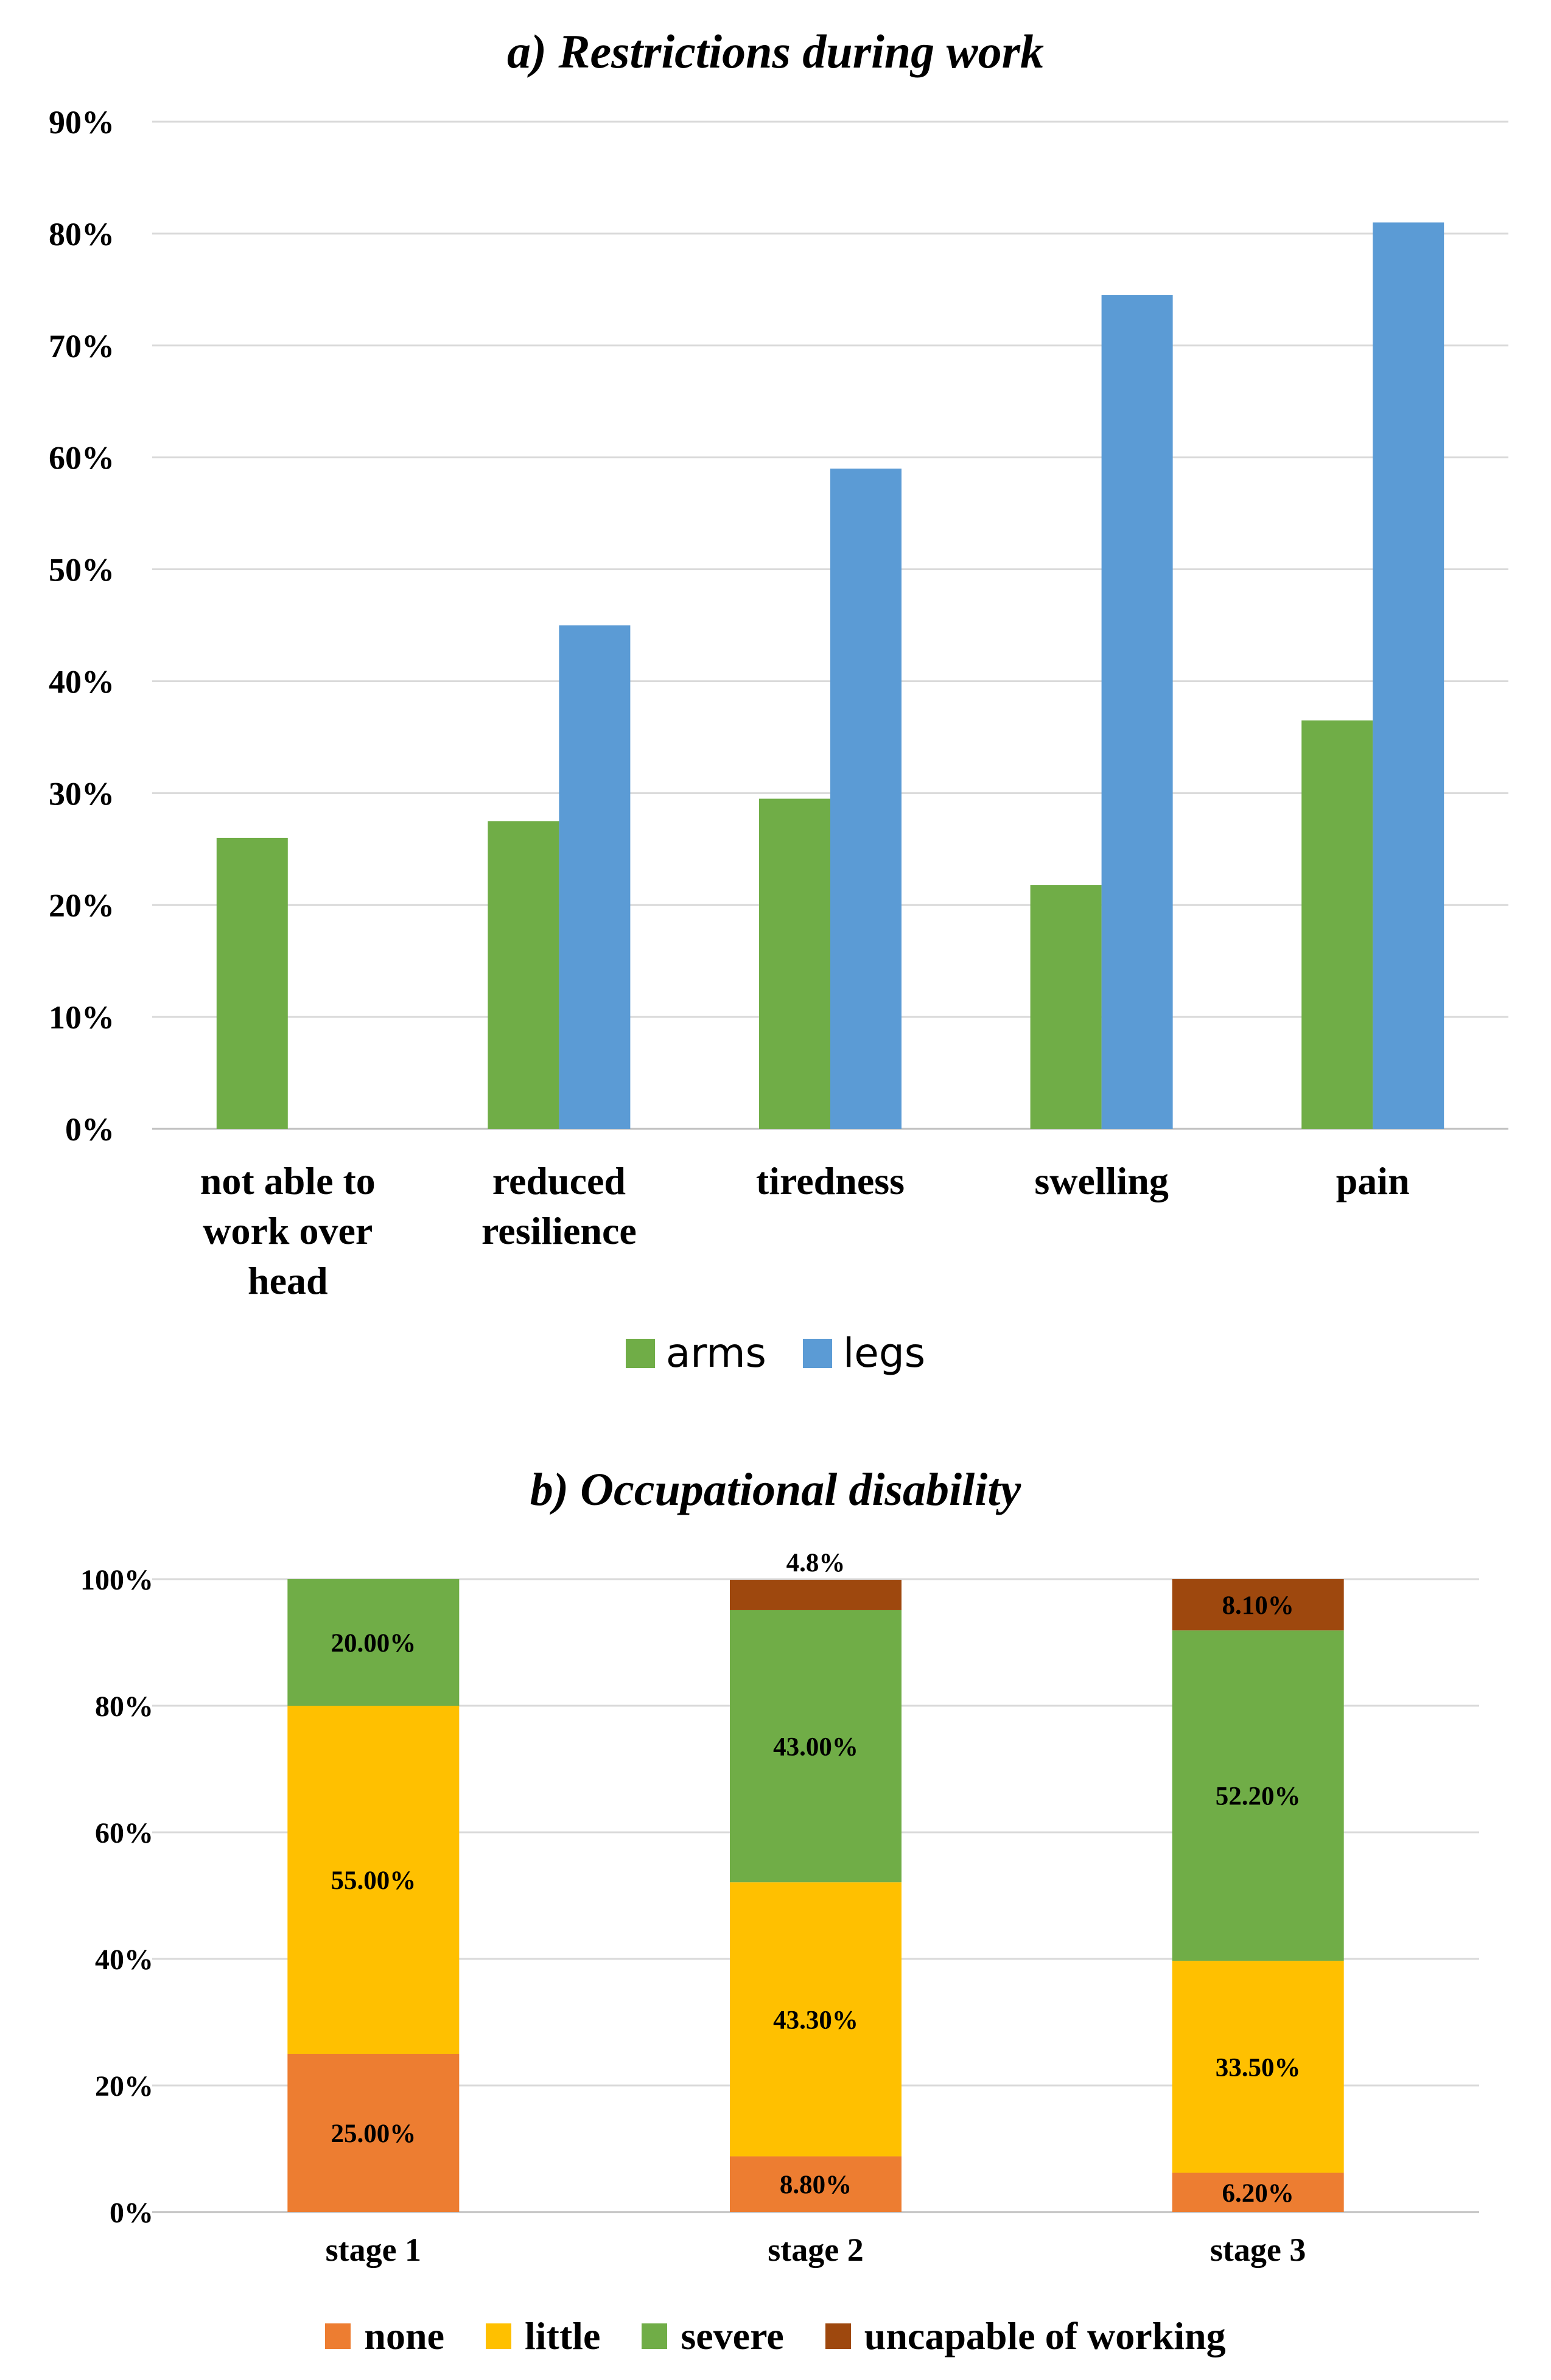 The image size is (1551, 2380). I want to click on legend-label-little: little, so click(562, 2335).